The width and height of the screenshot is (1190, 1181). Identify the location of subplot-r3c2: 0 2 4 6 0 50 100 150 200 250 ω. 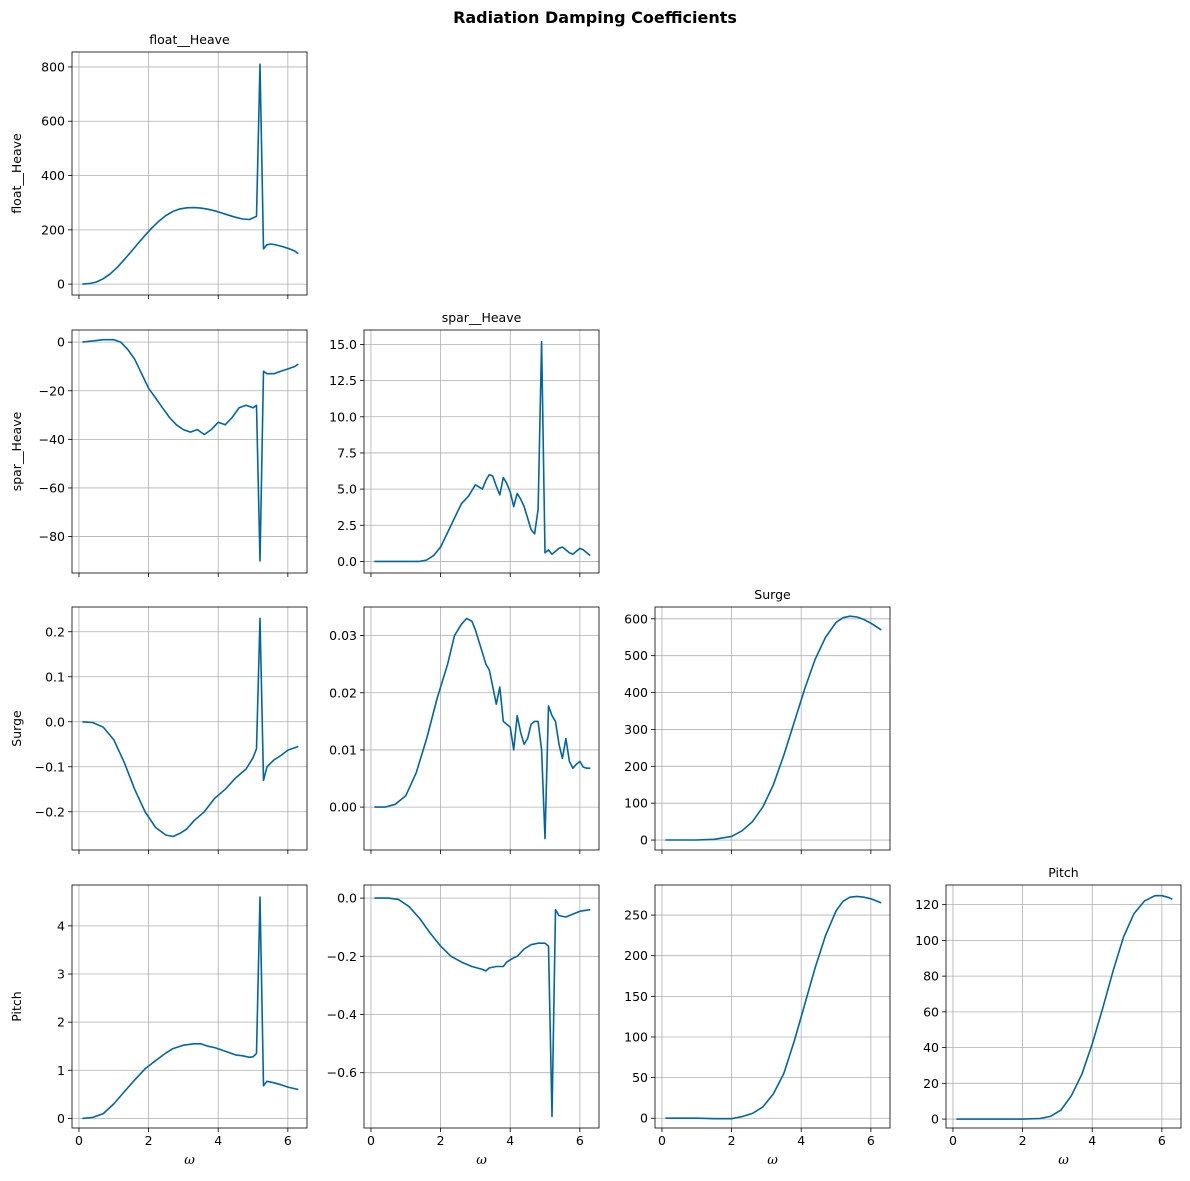
(757, 1026).